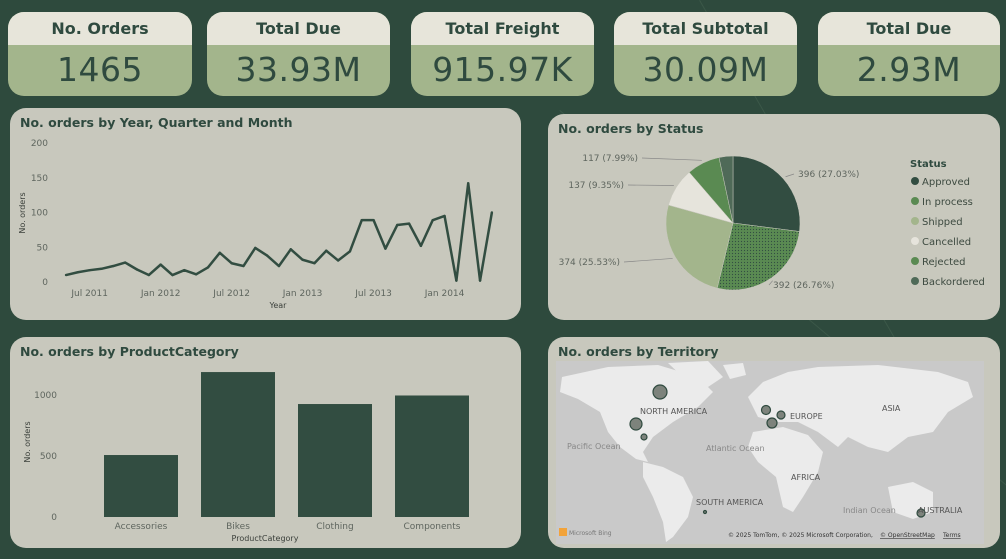 This screenshot has width=1006, height=559. Describe the element at coordinates (777, 451) in the screenshot. I see `territory-bubbles` at that location.